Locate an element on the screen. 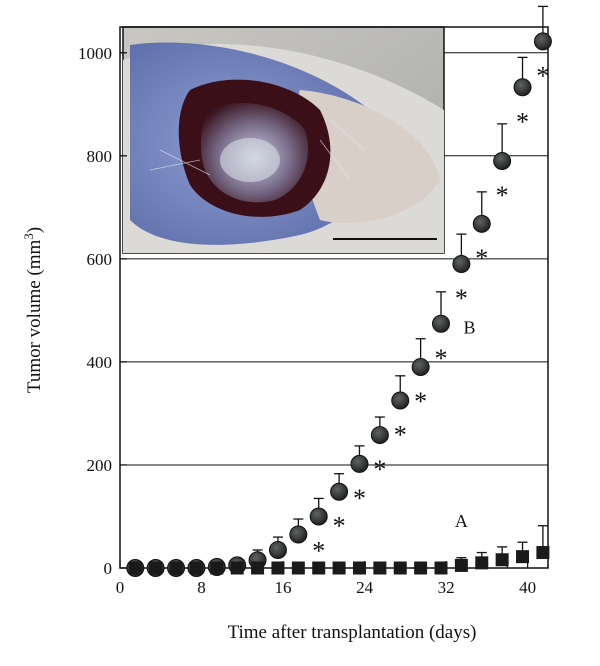 The height and width of the screenshot is (666, 600). y-tick-label-800: 800 is located at coordinates (100, 156).